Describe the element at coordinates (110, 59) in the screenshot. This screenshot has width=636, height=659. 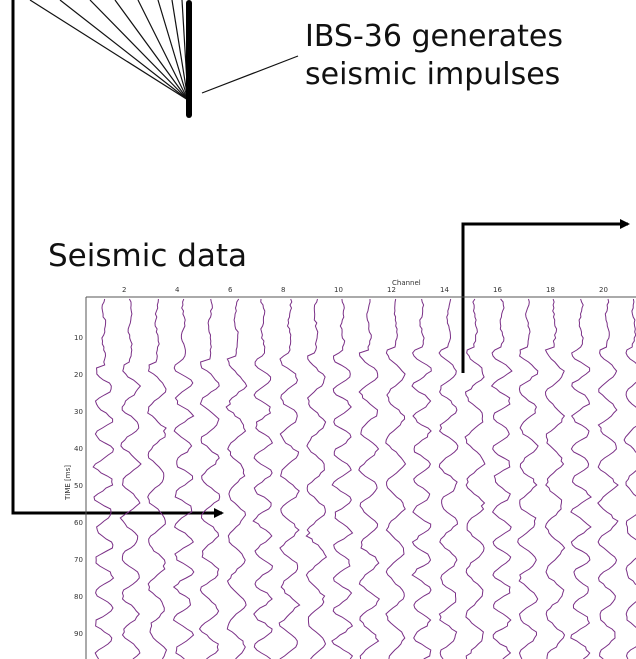
I see `impulse-source-icon` at that location.